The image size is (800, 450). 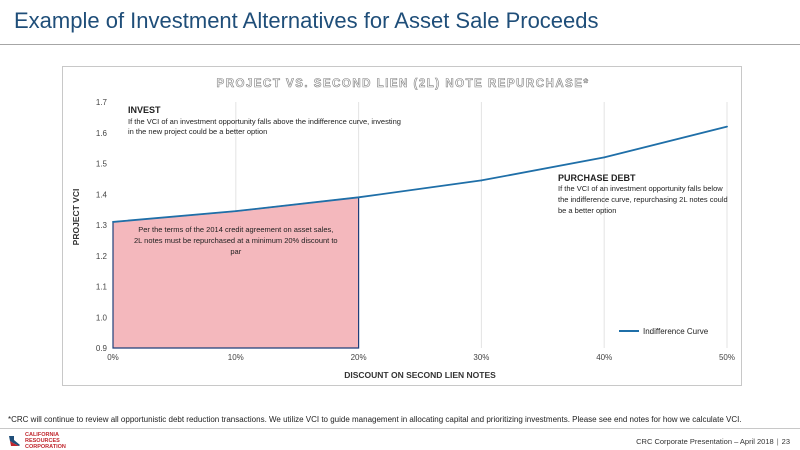 I want to click on y-axis-label: PROJECT VCI, so click(x=76, y=217).